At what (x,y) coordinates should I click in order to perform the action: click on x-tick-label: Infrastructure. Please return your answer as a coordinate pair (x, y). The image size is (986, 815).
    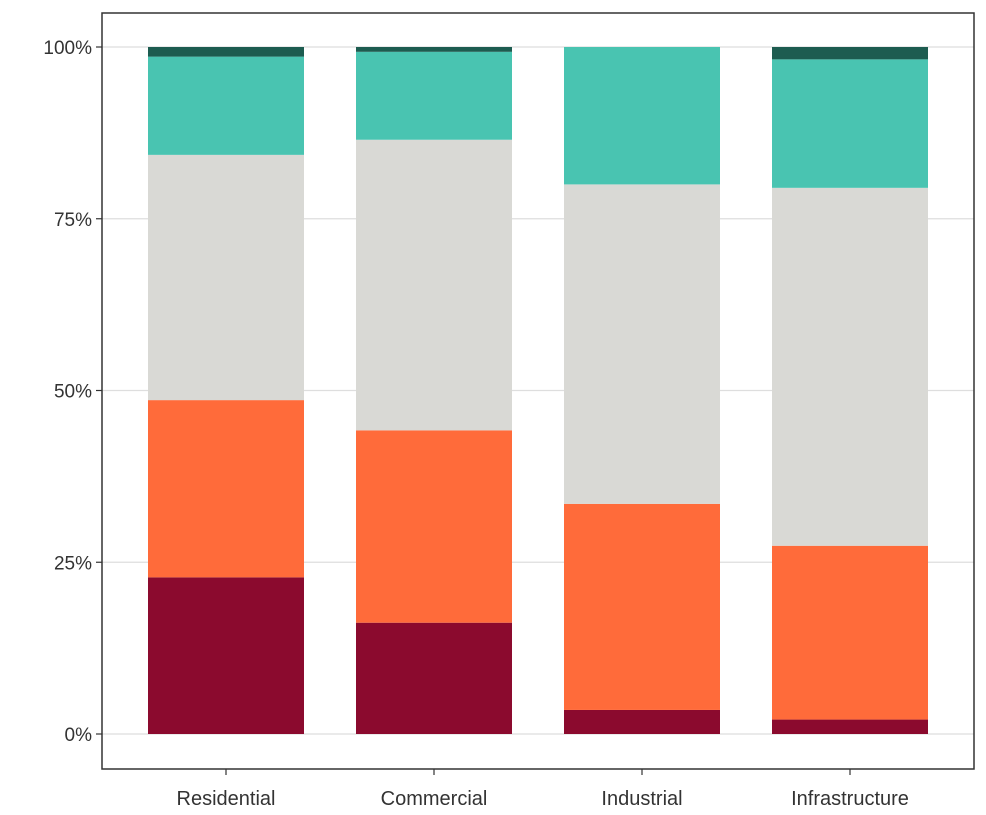
    Looking at the image, I should click on (850, 799).